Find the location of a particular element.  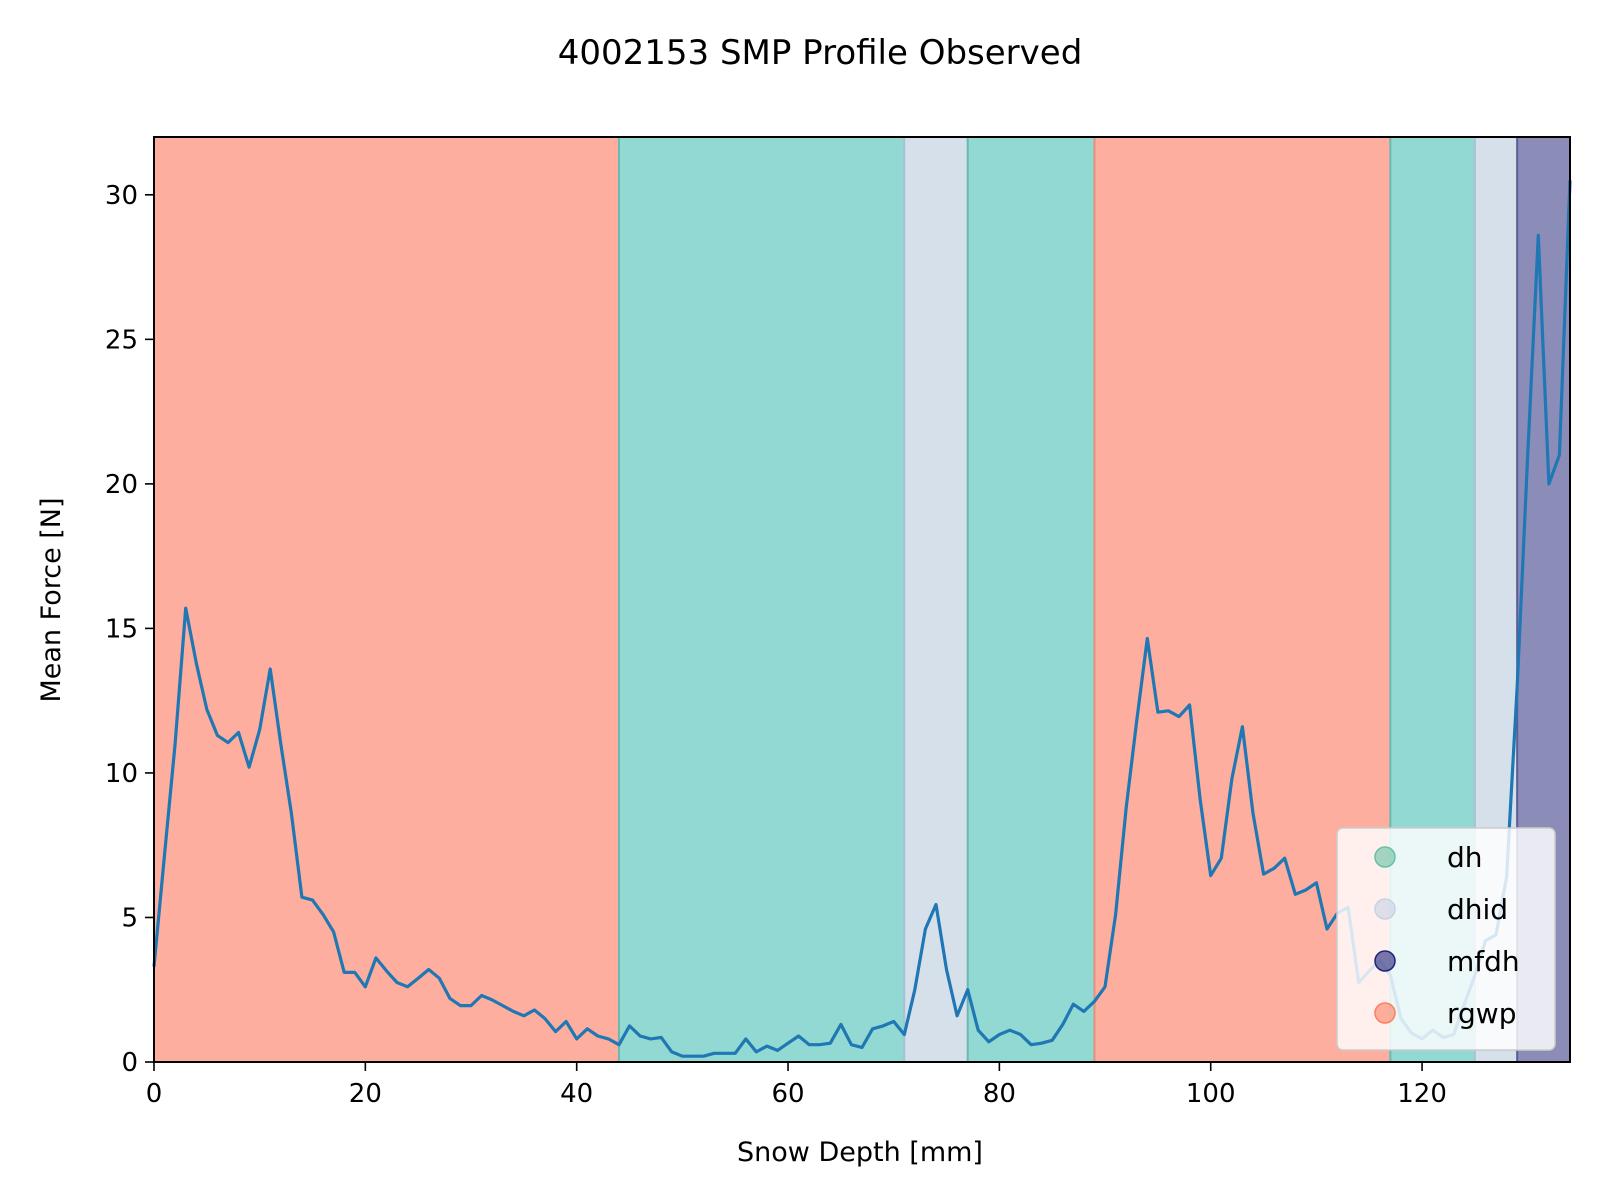

legend-box is located at coordinates (1446, 939).